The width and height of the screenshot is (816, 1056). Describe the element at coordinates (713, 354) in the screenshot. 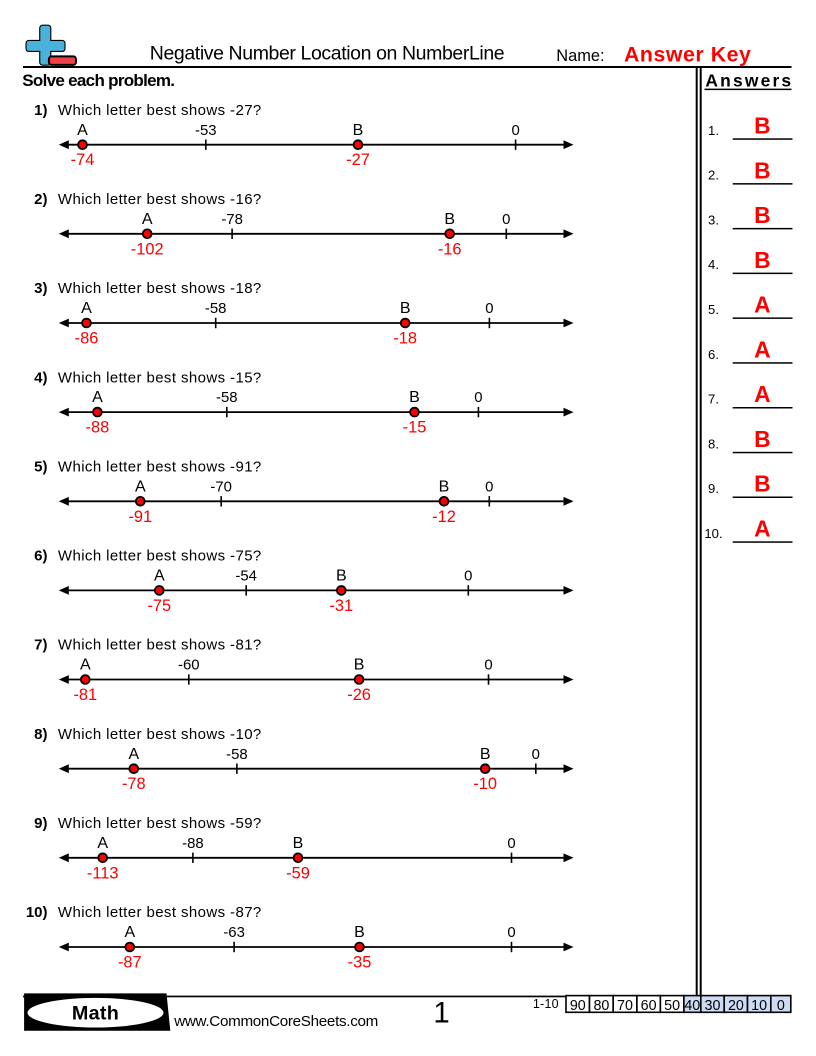

I see `svg-text: 6.` at that location.